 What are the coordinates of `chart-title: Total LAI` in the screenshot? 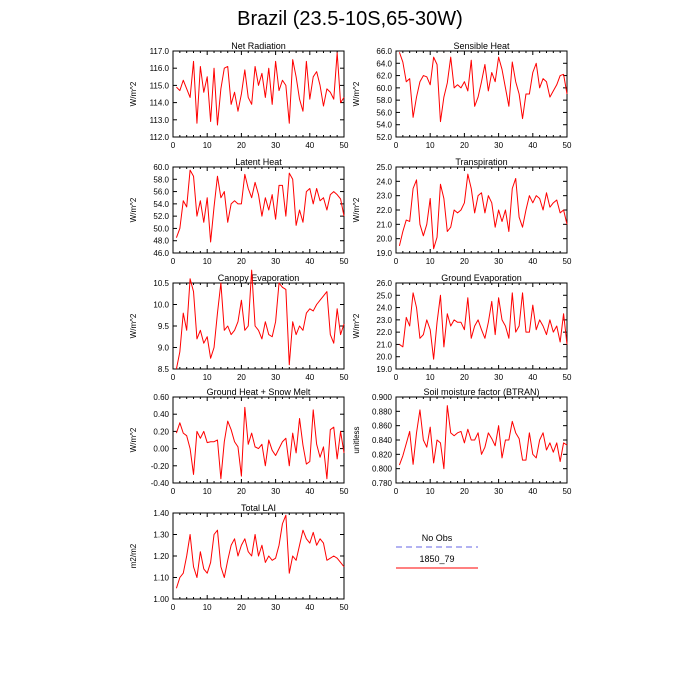 It's located at (258, 508).